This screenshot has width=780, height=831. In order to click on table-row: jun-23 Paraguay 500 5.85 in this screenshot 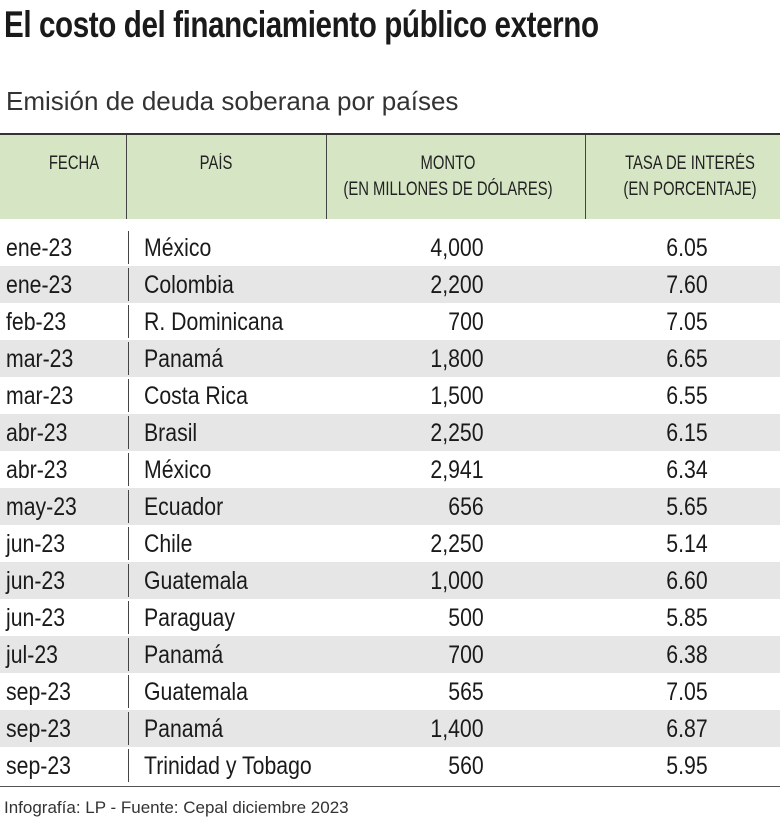, I will do `click(390, 617)`.